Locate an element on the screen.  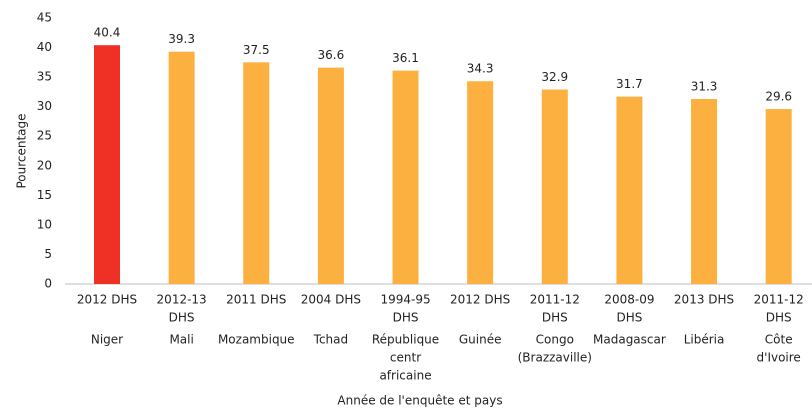
x-tick-label: Libéria is located at coordinates (704, 340).